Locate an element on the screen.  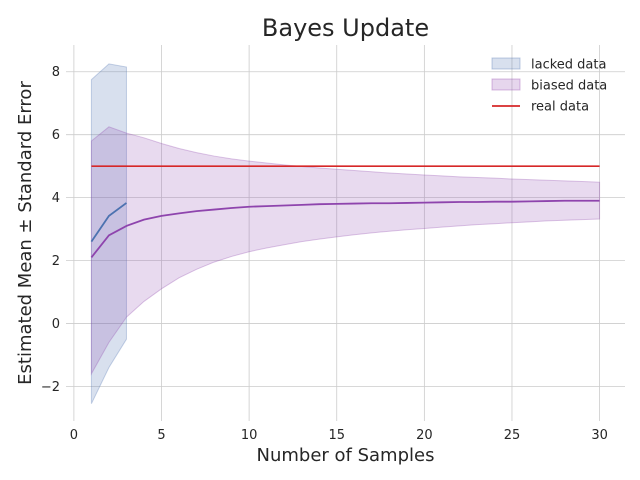
x-tick-label: 20 is located at coordinates (424, 435).